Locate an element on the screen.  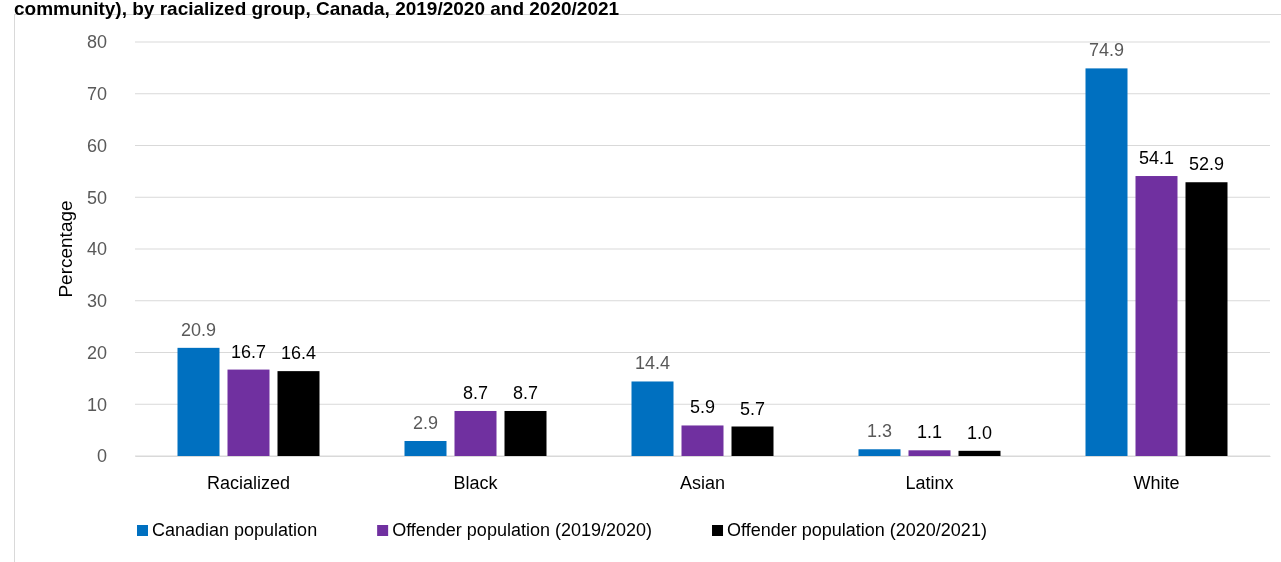
legend-label: Canadian population is located at coordinates (235, 530).